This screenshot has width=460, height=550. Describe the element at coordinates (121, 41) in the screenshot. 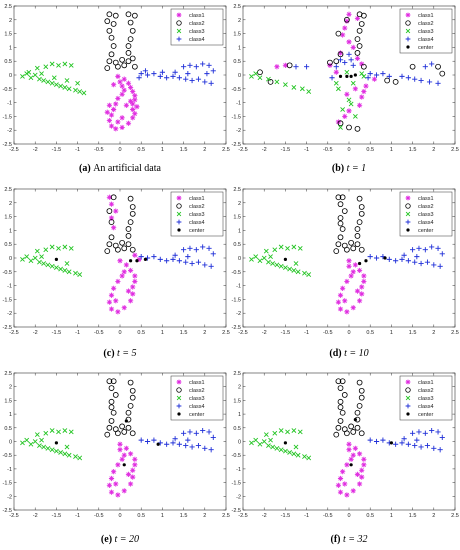

I see `series-class2` at that location.